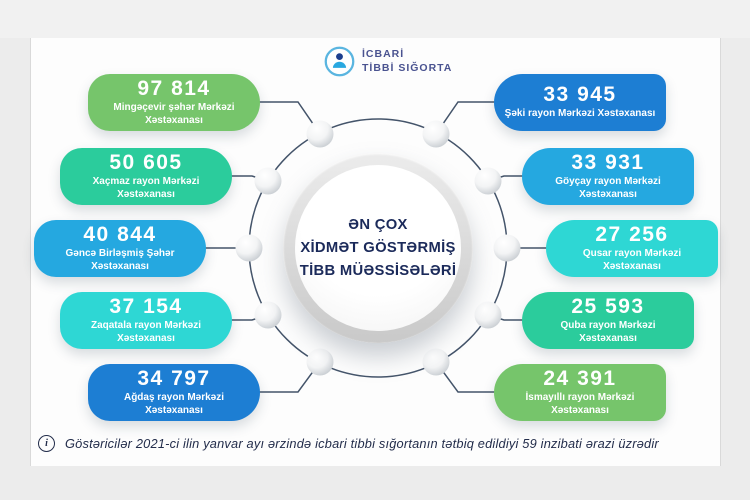  Describe the element at coordinates (407, 67) in the screenshot. I see `logo-line2: TİBBİ SIĞORTA` at that location.